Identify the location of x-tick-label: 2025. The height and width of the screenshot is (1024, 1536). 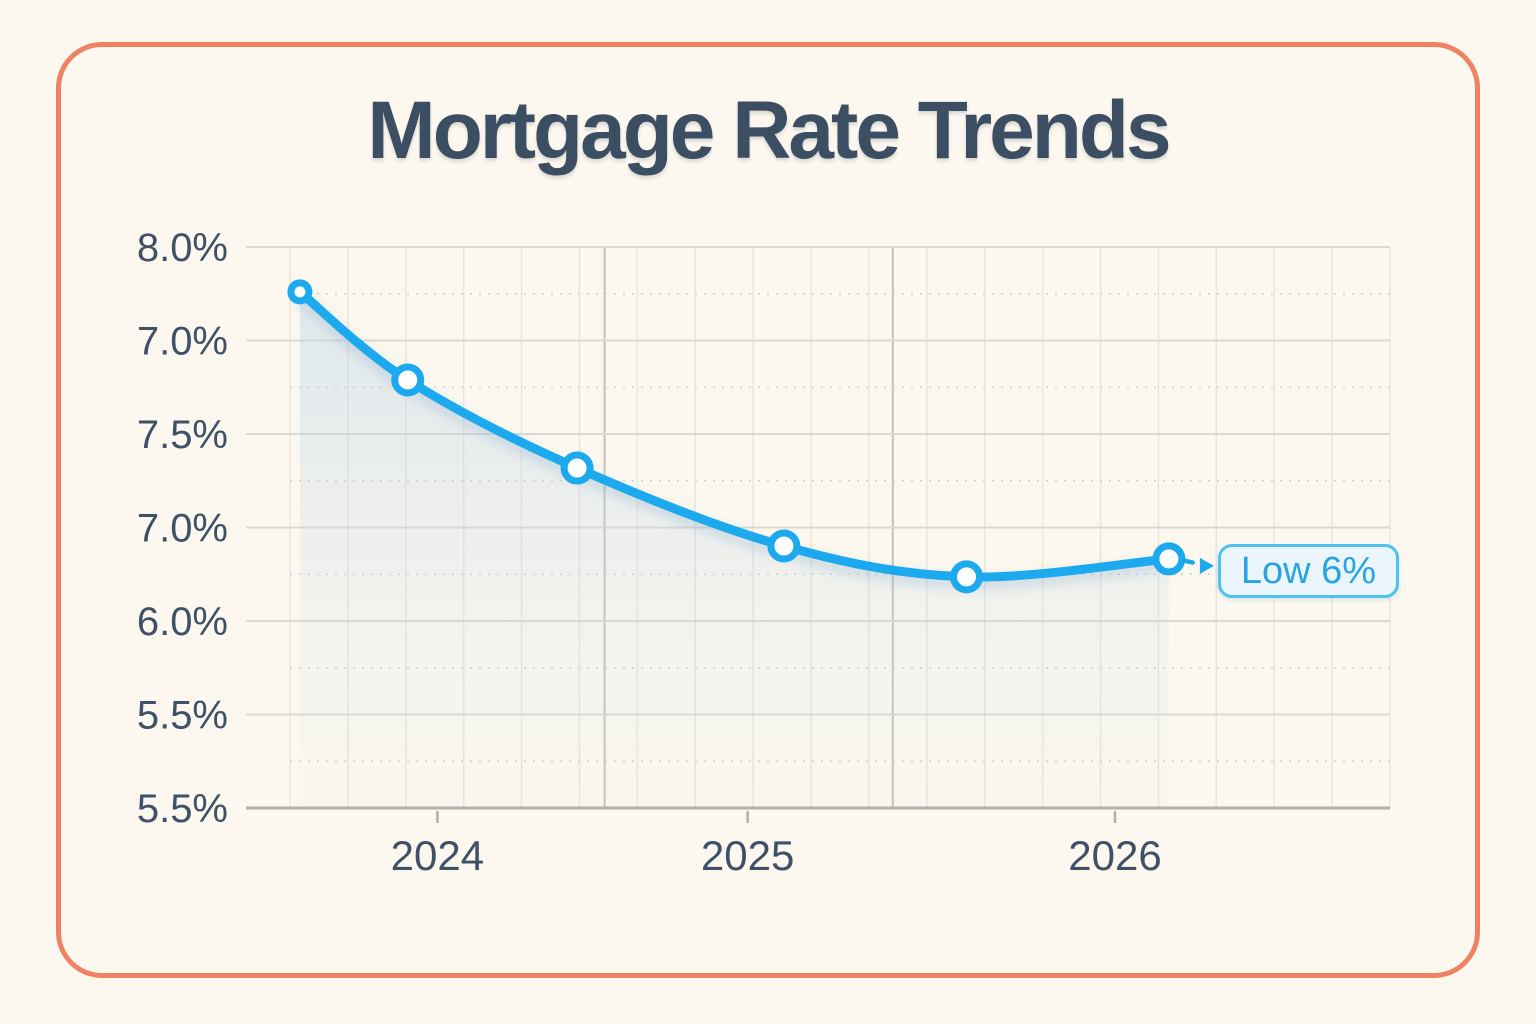
(747, 855).